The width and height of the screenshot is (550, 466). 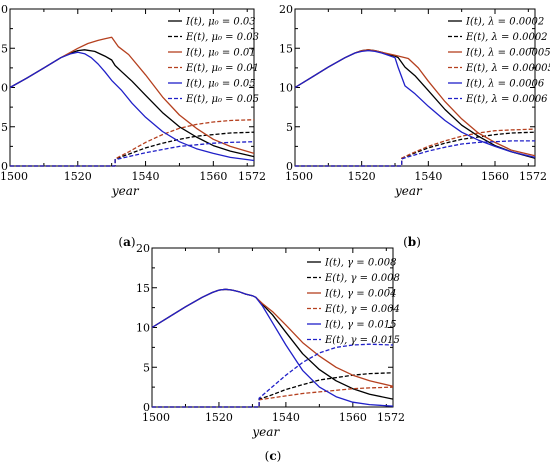 What do you see at coordinates (220, 84) in the screenshot?
I see `legend-label: I(t), μ₀ = 0.05` at bounding box center [220, 84].